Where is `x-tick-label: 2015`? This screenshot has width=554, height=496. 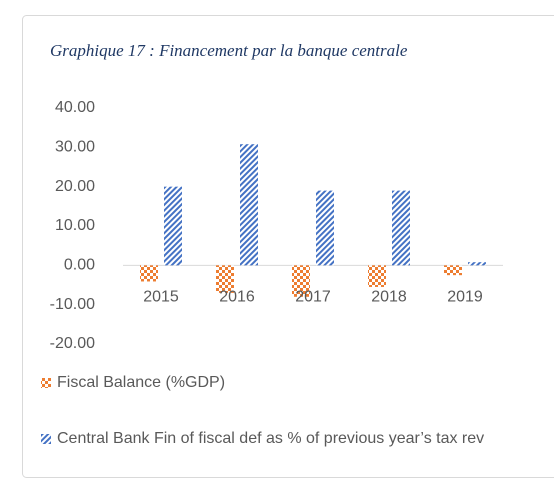 x-tick-label: 2015 is located at coordinates (161, 297).